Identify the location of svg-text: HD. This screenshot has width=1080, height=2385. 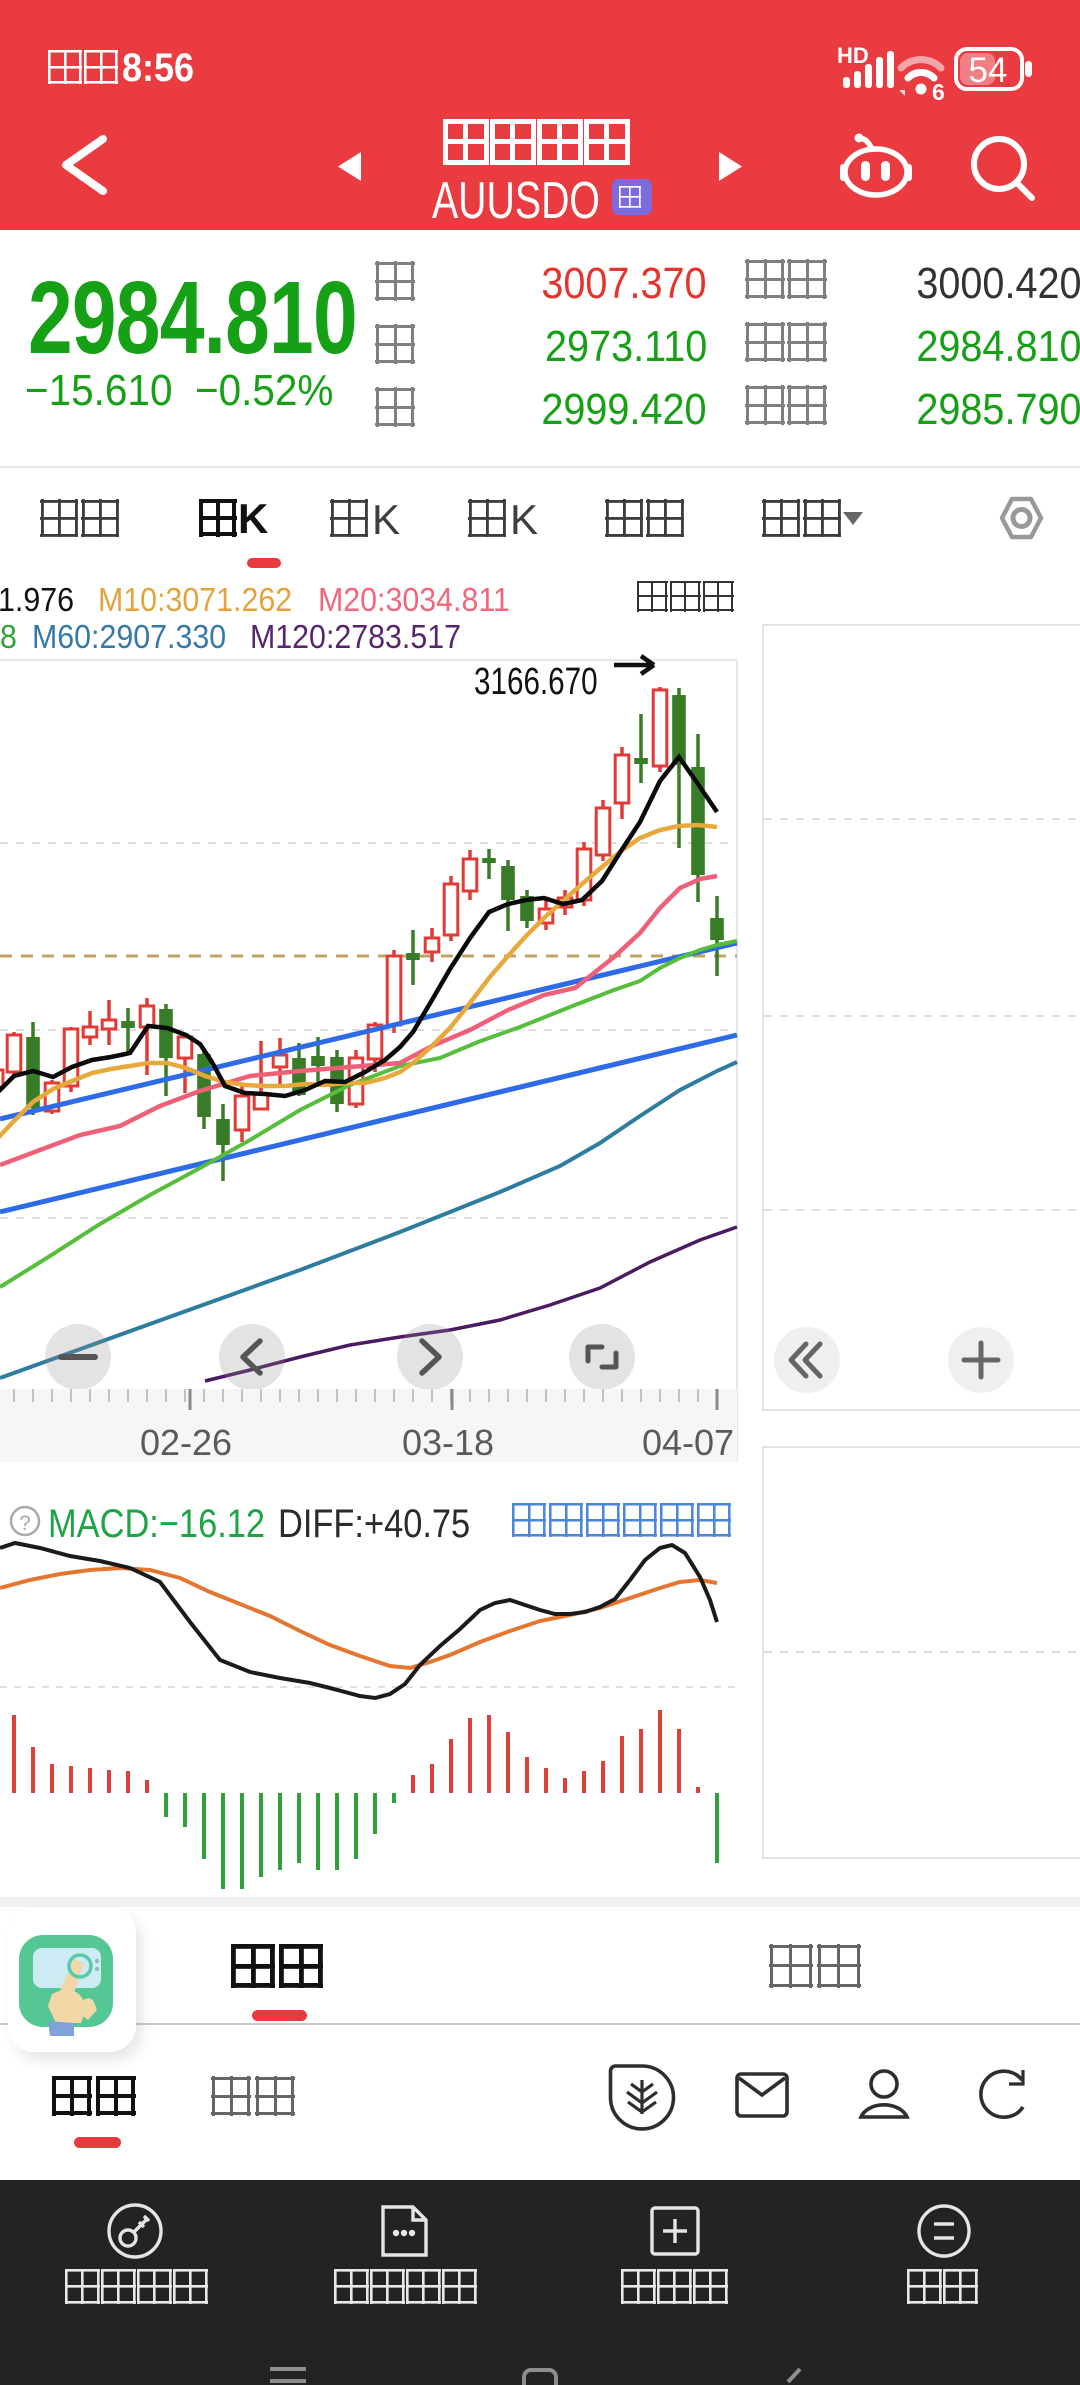
(853, 55).